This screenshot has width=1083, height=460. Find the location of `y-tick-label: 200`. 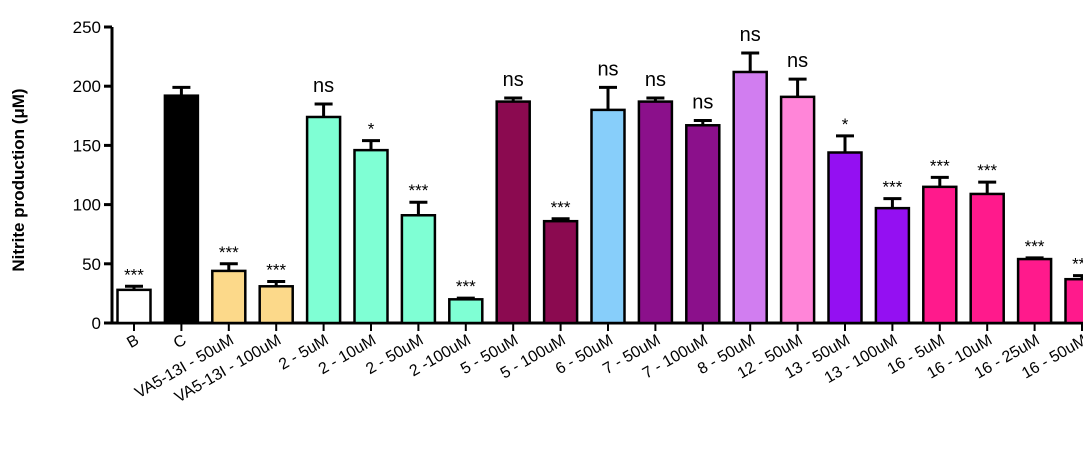

y-tick-label: 200 is located at coordinates (87, 86).